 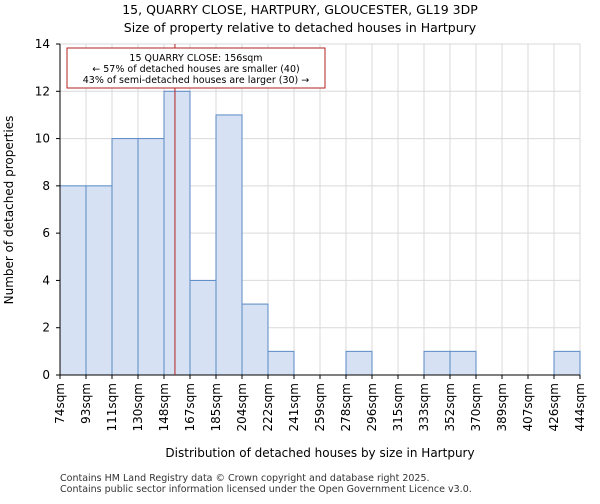 What do you see at coordinates (424, 407) in the screenshot?
I see `x-tick-label: 333sqm` at bounding box center [424, 407].